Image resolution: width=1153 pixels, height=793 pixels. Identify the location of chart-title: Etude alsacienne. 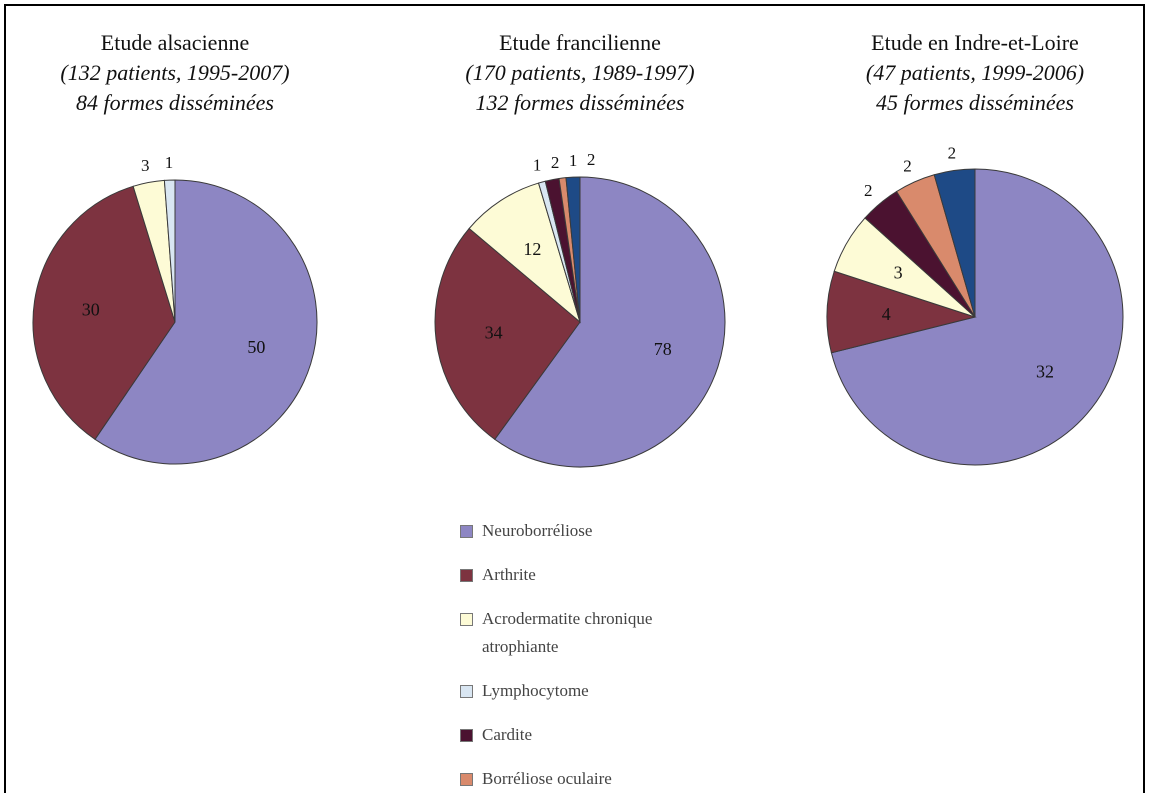
(175, 42).